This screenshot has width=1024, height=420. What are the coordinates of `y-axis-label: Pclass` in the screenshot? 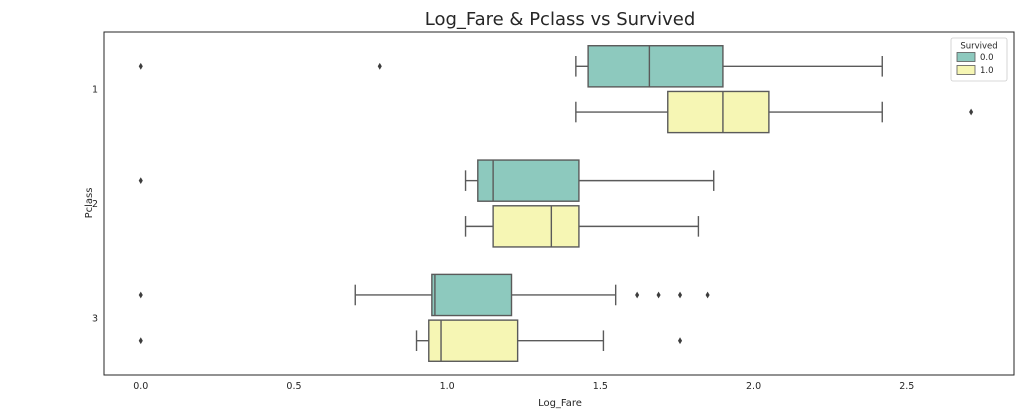 It's located at (89, 203).